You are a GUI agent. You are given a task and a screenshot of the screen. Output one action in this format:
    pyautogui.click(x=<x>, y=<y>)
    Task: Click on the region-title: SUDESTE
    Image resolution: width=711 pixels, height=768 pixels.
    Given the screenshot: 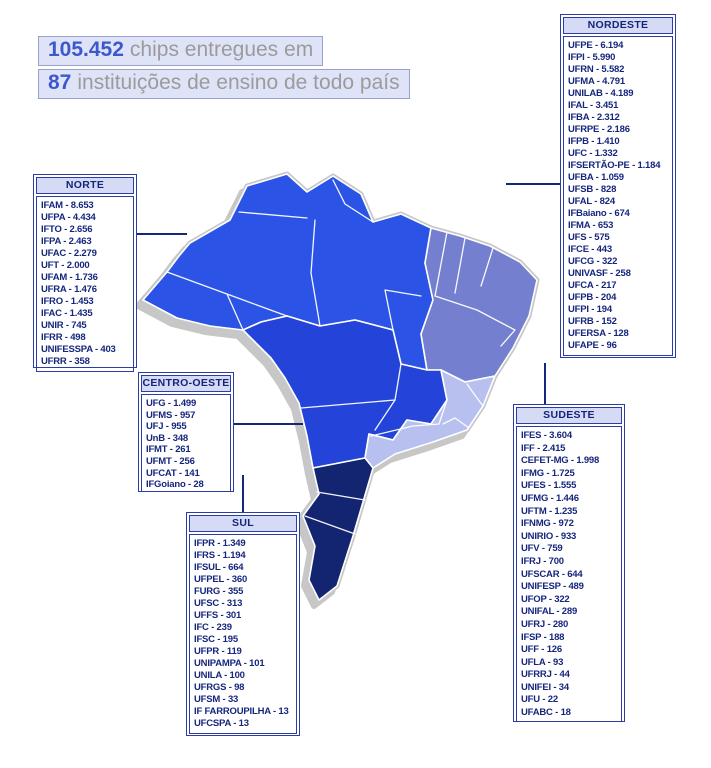 What is the action you would take?
    pyautogui.click(x=569, y=415)
    